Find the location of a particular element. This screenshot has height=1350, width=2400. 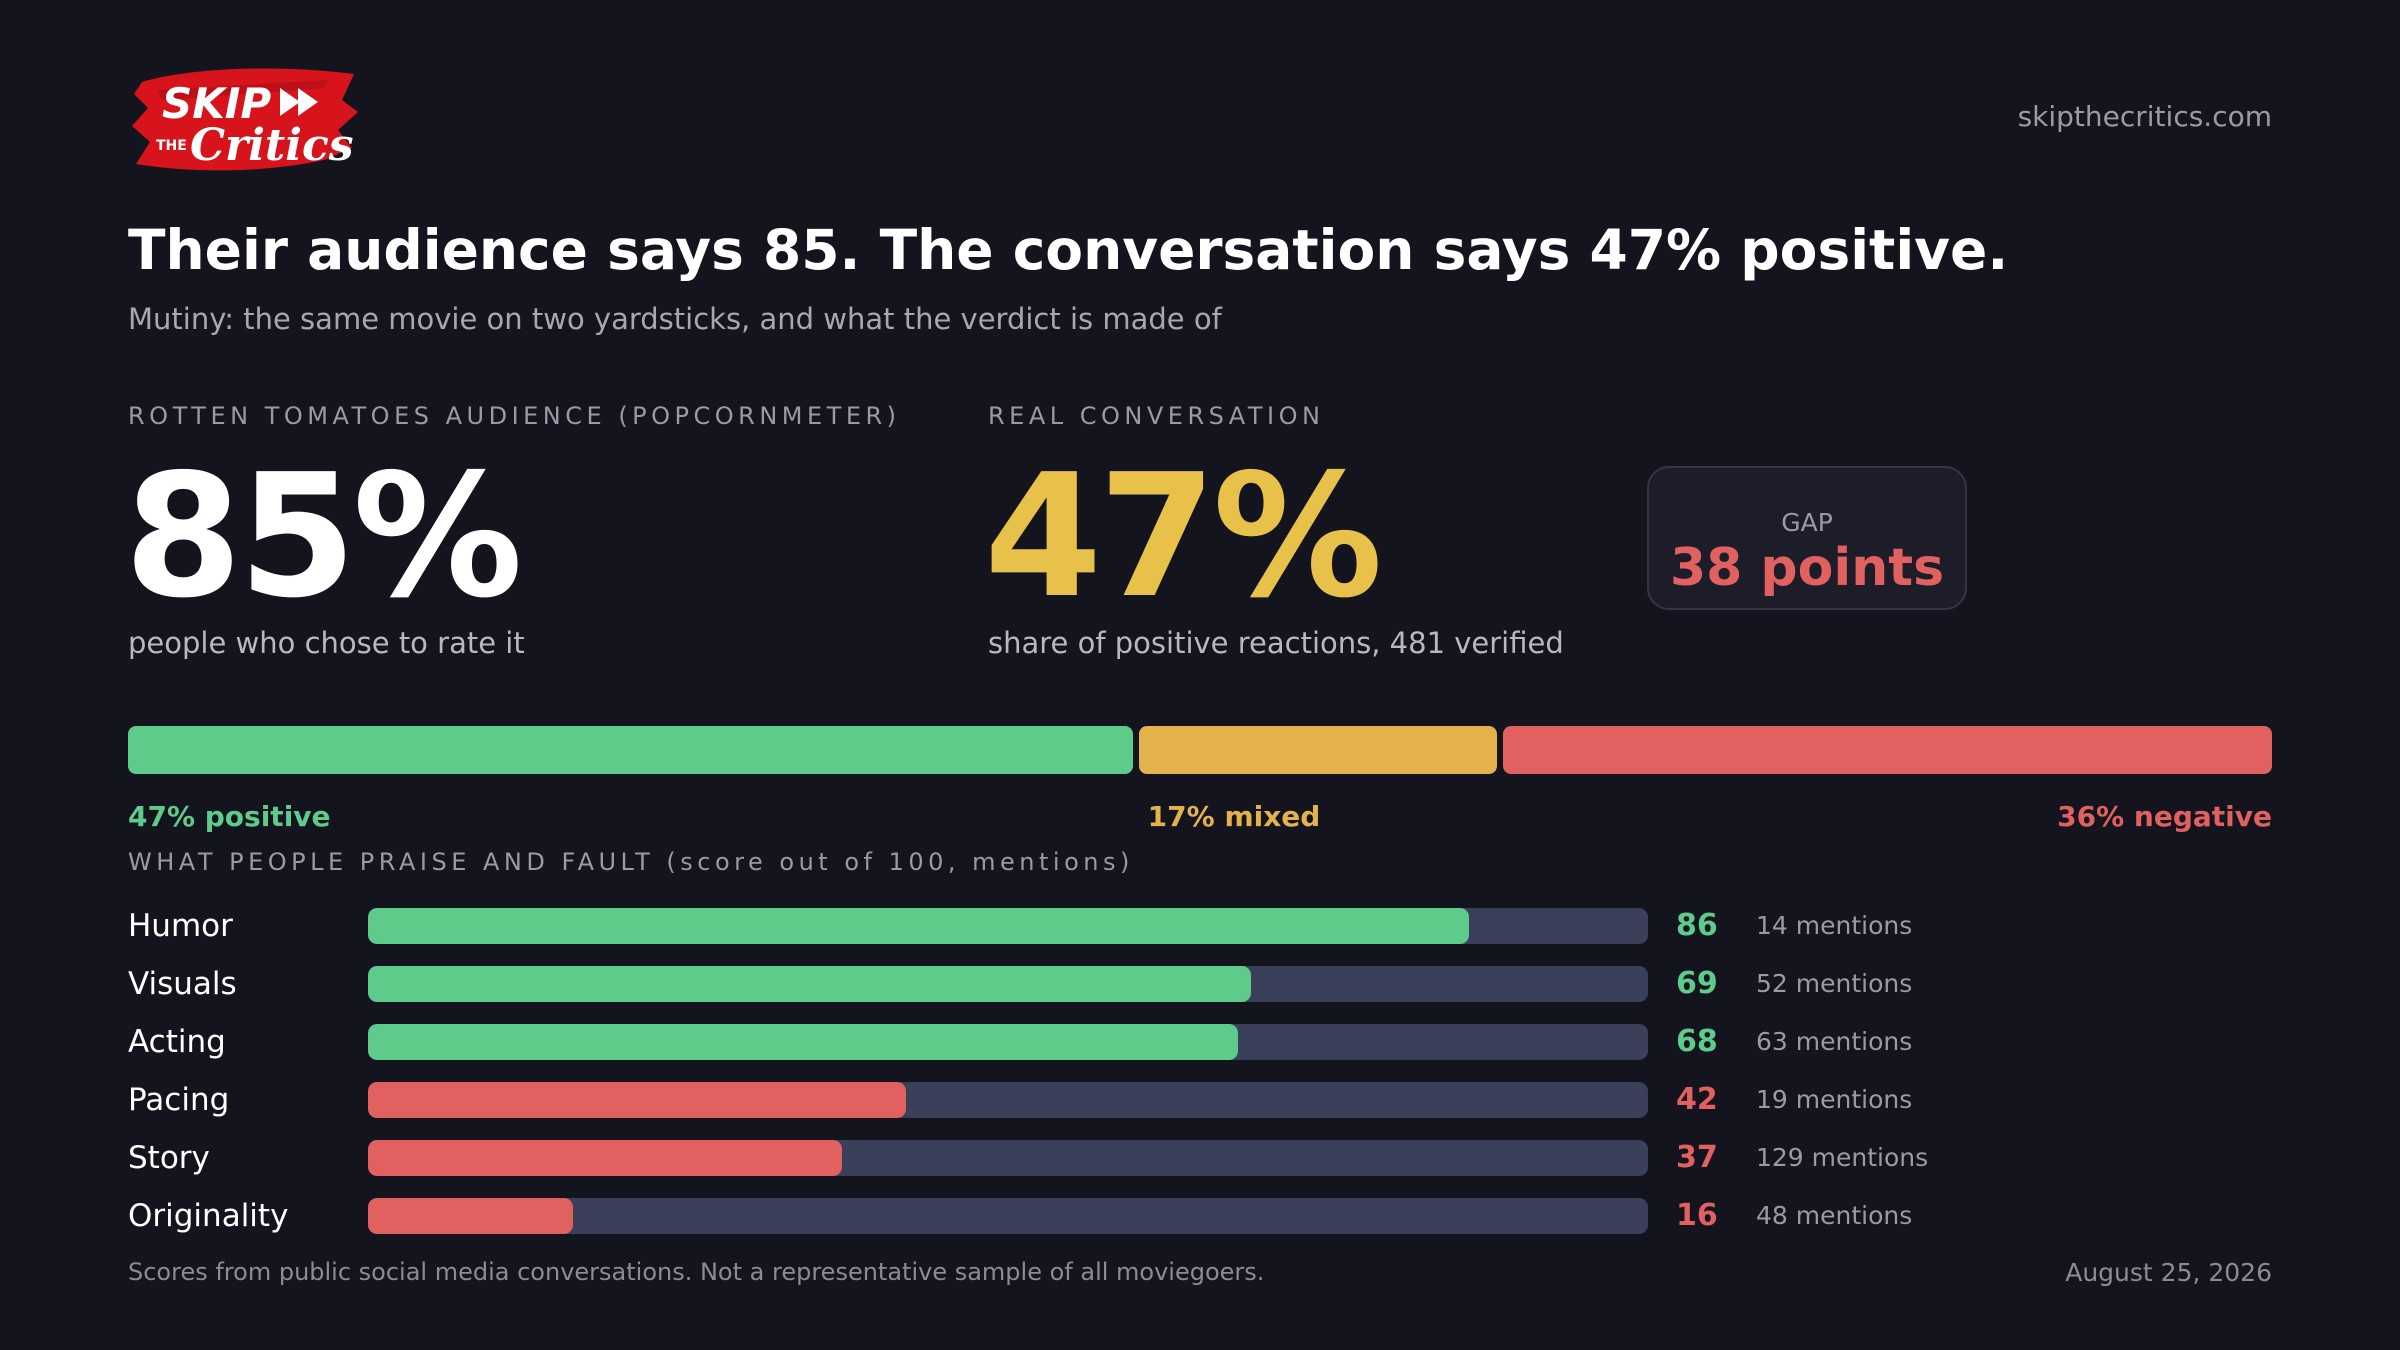

attribute-row: Originality 16 48 mentions is located at coordinates (1200, 1216).